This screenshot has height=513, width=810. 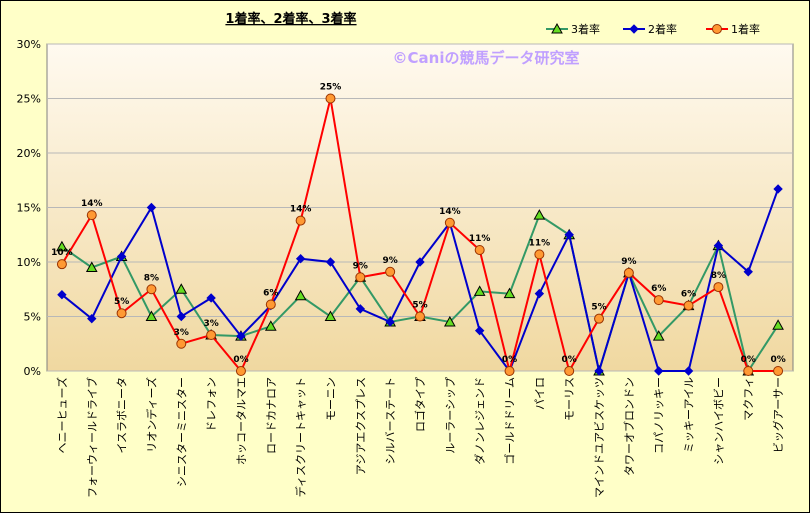 What do you see at coordinates (629, 426) in the screenshot?
I see `x-tick-label: タワーオブロンドン` at bounding box center [629, 426].